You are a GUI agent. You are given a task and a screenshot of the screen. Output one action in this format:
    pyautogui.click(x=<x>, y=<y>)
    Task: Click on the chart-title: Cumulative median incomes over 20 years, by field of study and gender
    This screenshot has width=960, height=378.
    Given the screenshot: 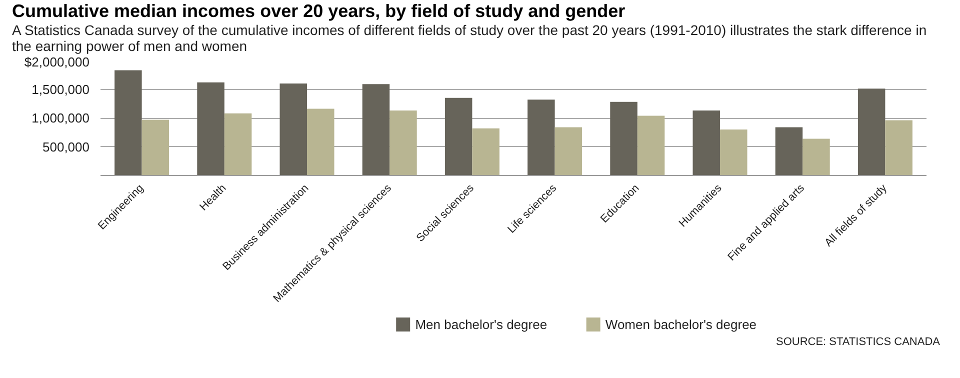 What is the action you would take?
    pyautogui.click(x=319, y=11)
    